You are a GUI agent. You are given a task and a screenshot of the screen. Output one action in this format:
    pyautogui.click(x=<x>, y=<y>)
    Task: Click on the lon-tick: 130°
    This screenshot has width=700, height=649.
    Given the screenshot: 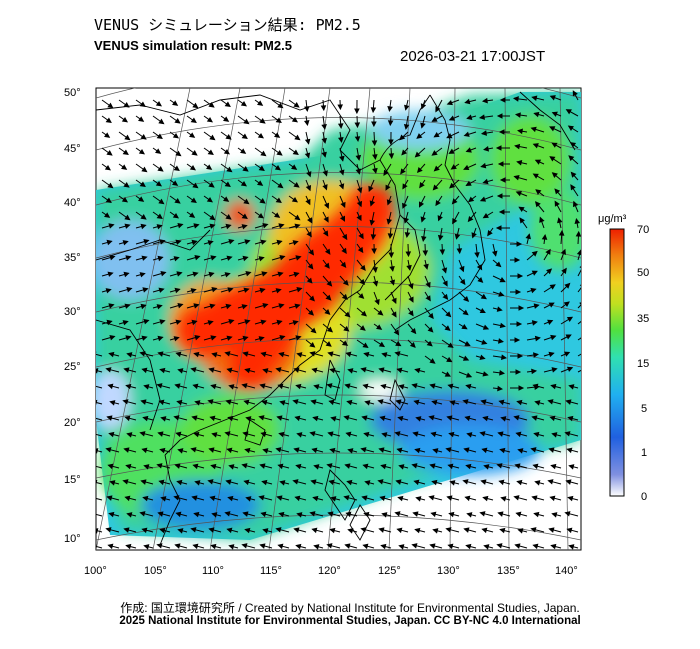 What is the action you would take?
    pyautogui.click(x=448, y=571)
    